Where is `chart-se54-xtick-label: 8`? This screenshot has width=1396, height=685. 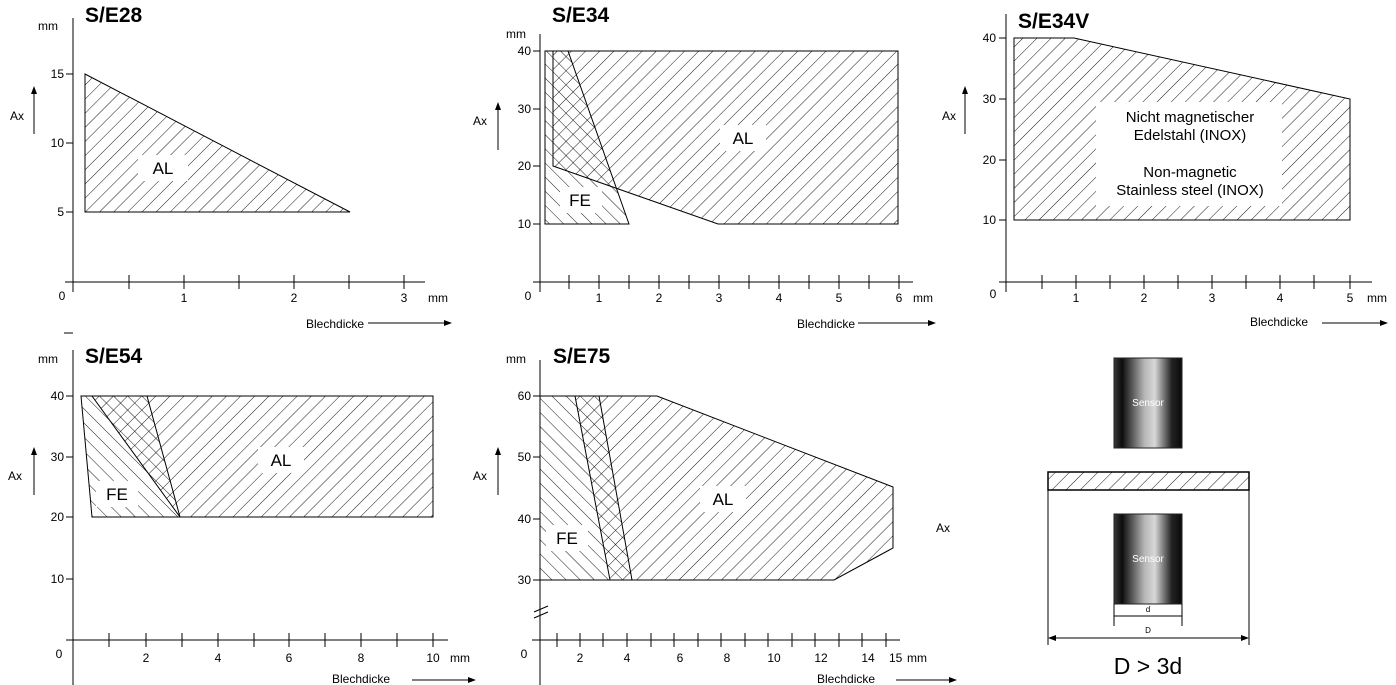 chart-se54-xtick-label: 8 is located at coordinates (361, 658).